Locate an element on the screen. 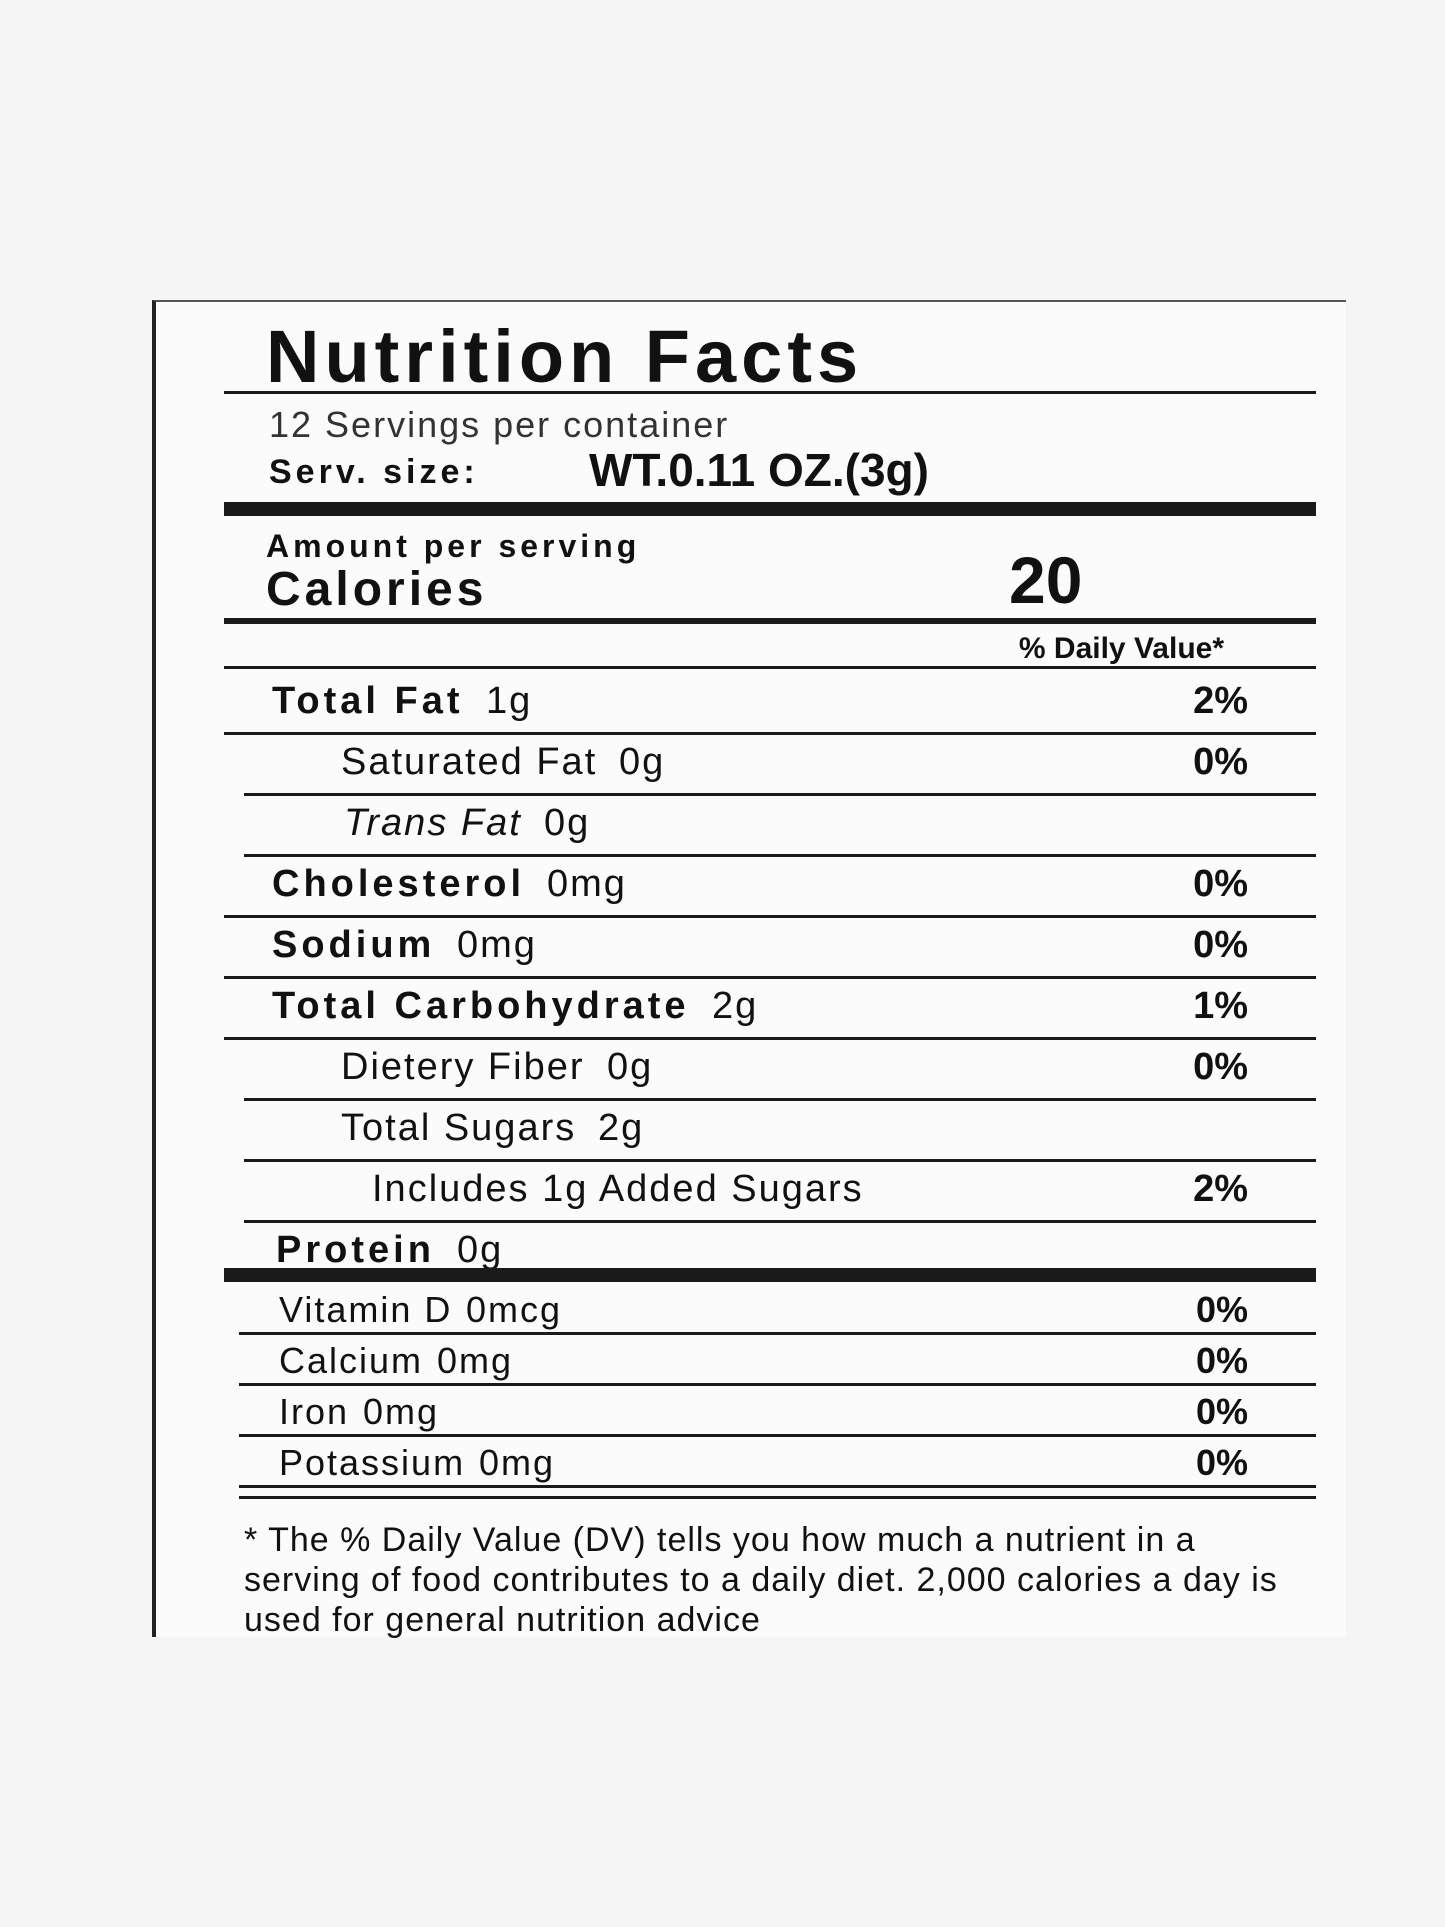 This screenshot has height=1927, width=1445. vitamin-name: Potassium is located at coordinates (372, 1462).